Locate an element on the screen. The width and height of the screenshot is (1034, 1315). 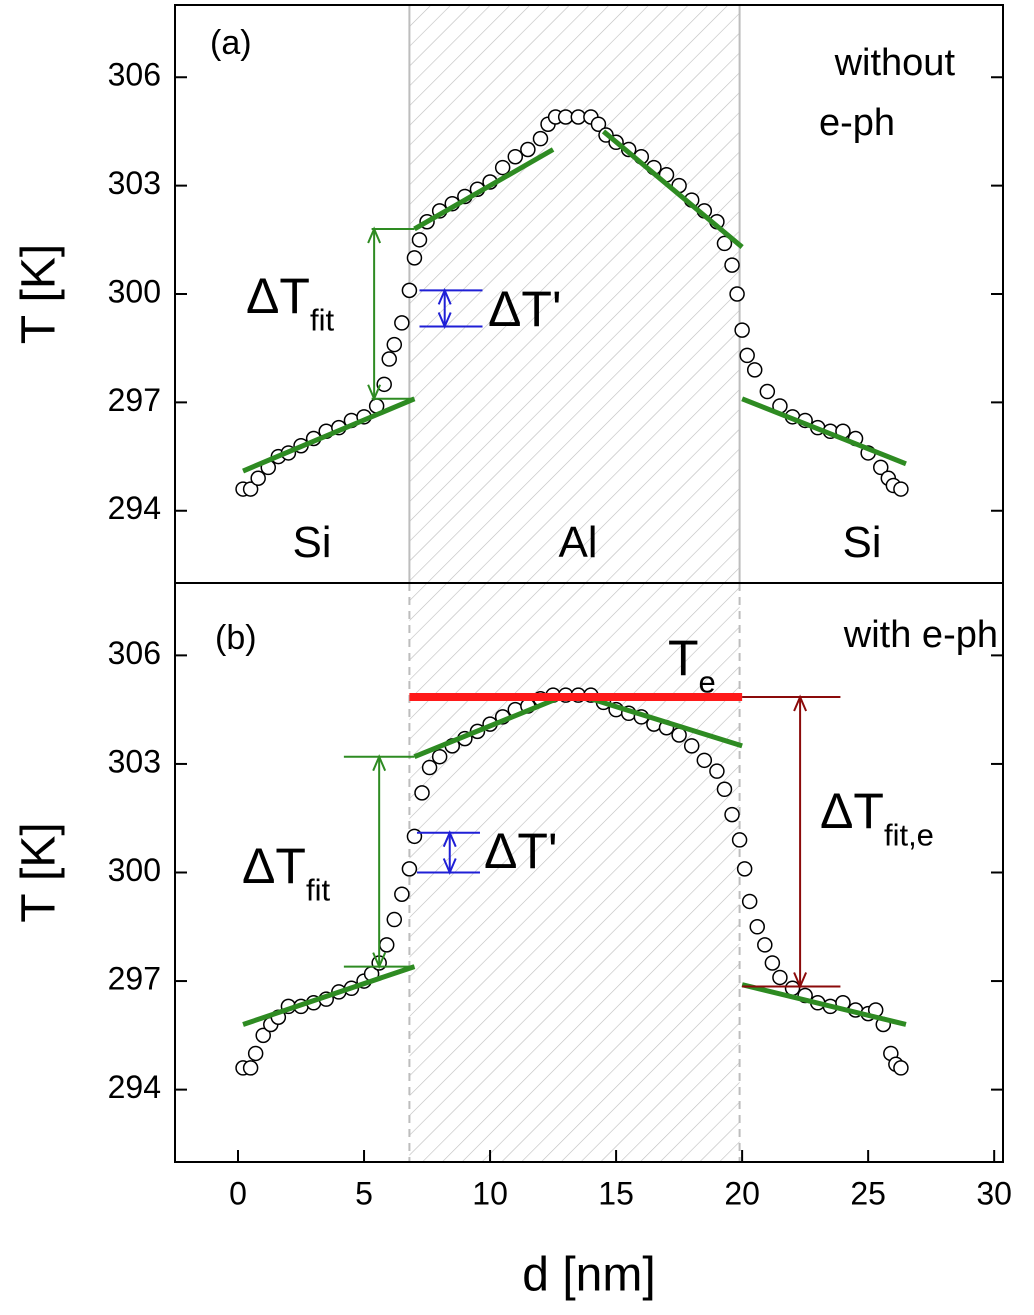
annotation-text: T is located at coordinates (683, 658).